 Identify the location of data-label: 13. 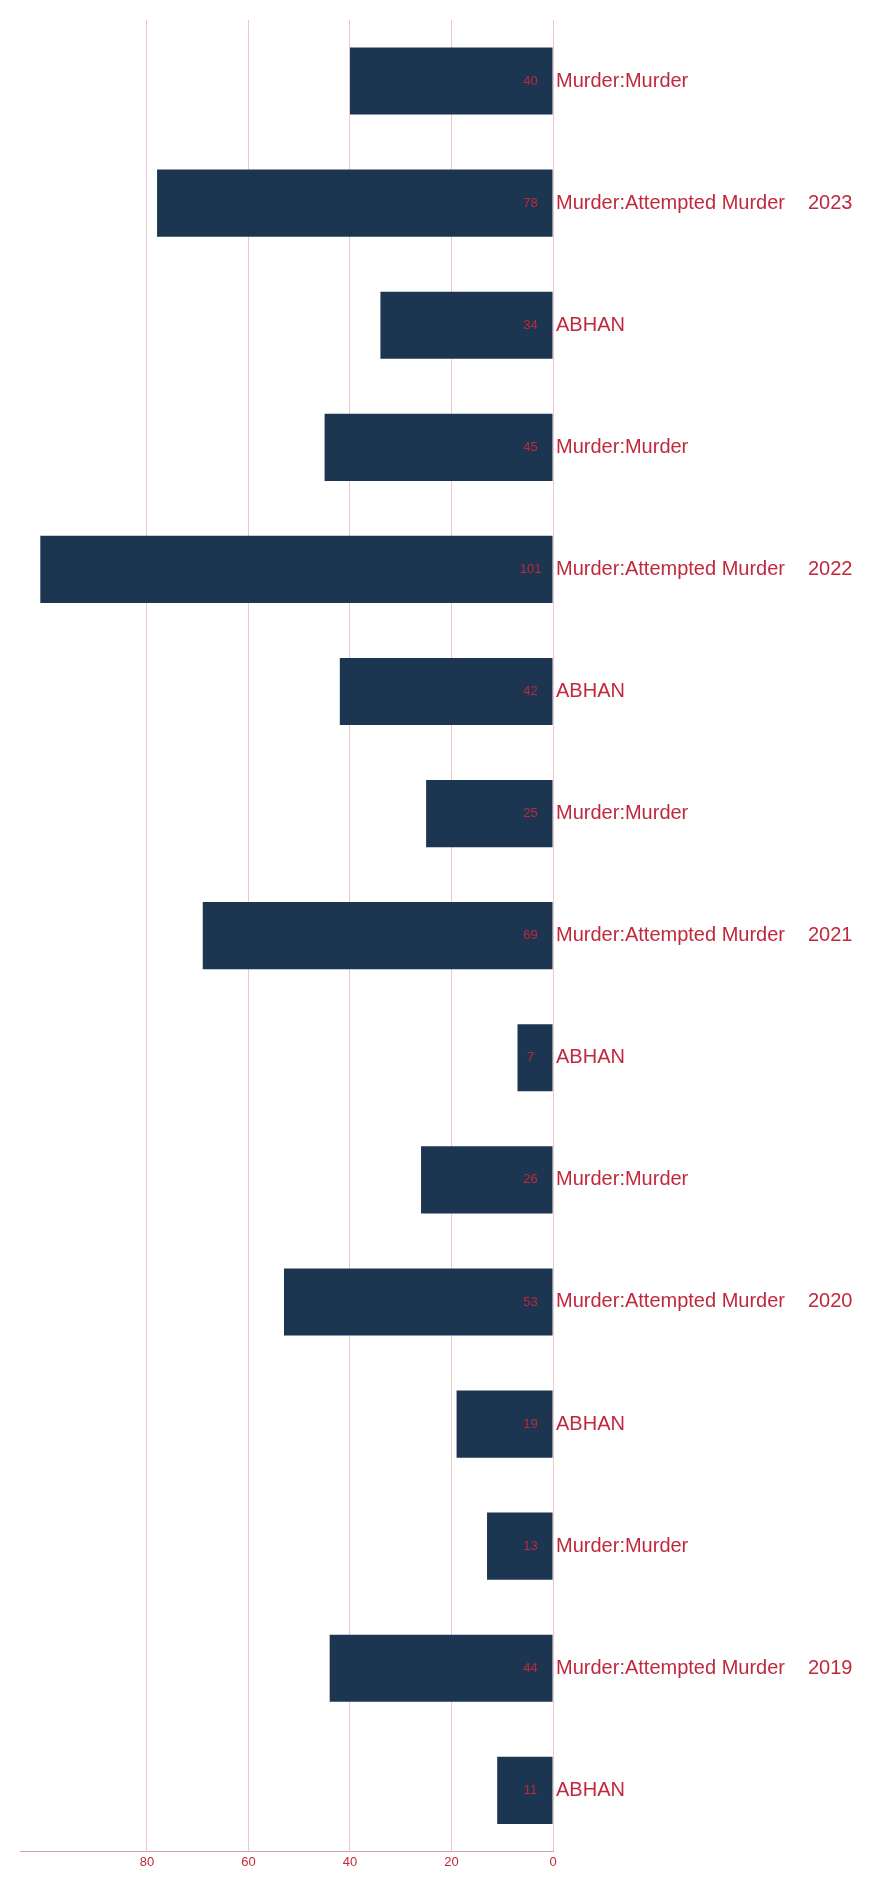
(530, 1545).